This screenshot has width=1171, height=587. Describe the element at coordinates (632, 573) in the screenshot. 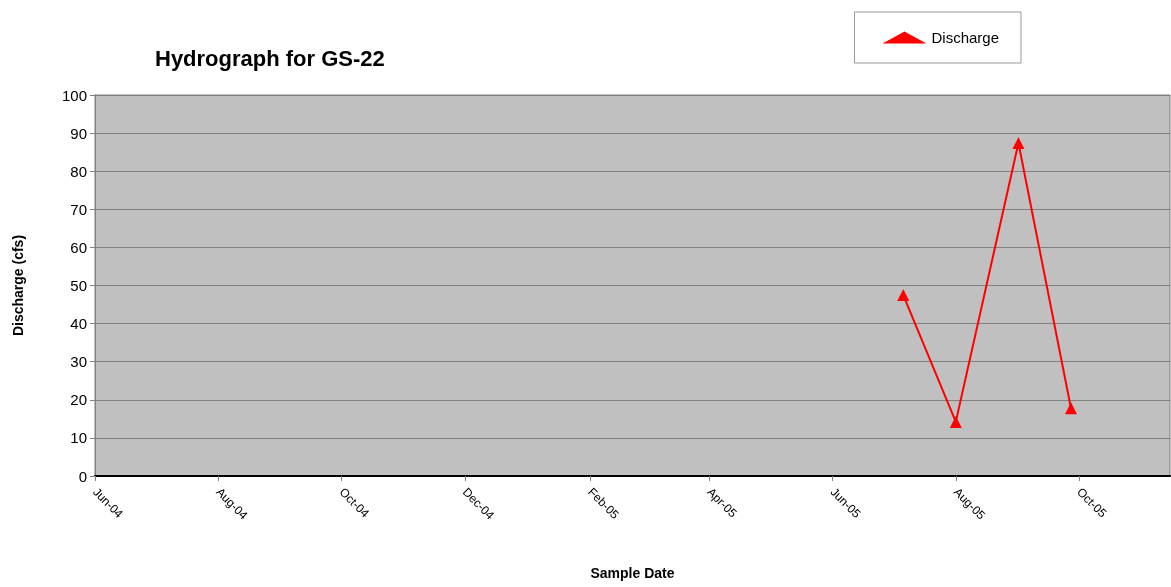

I see `x-axis-title: Sample Date` at that location.